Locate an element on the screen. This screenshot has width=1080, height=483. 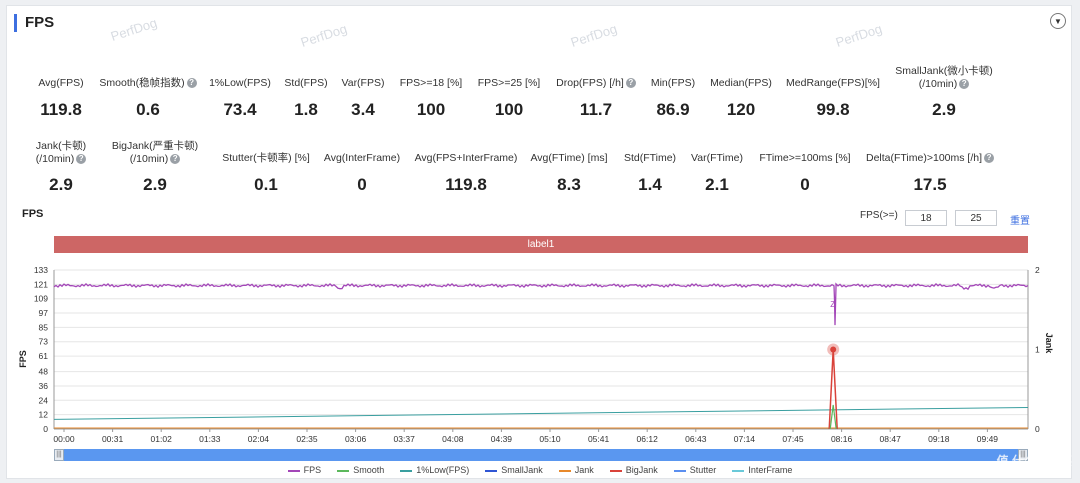
legend-item: 1%Low(FPS) is located at coordinates (434, 470).